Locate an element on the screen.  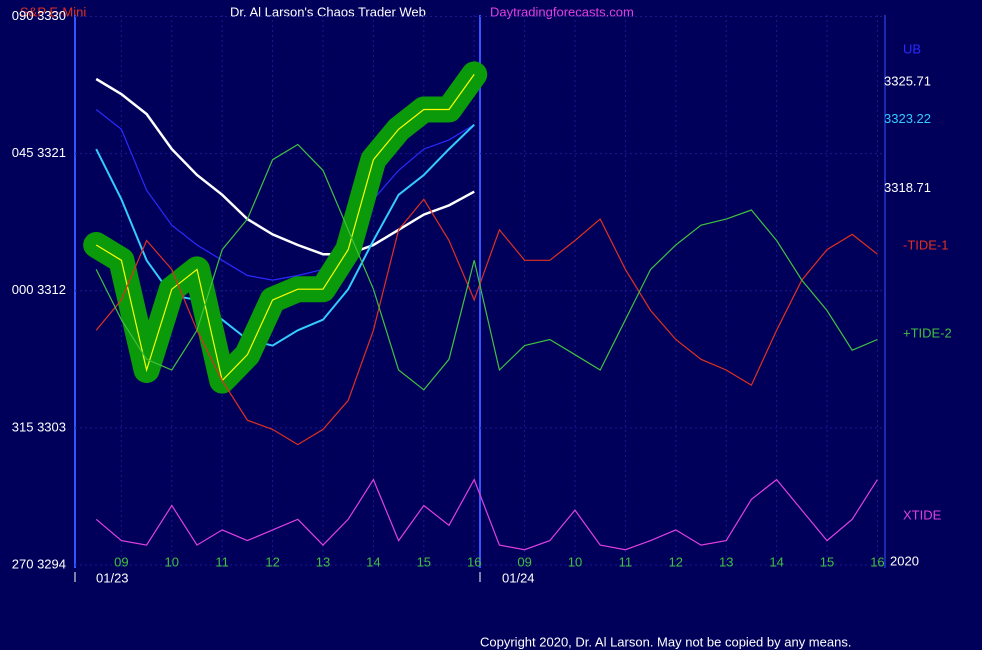
series-name: -TIDE-1 is located at coordinates (926, 244).